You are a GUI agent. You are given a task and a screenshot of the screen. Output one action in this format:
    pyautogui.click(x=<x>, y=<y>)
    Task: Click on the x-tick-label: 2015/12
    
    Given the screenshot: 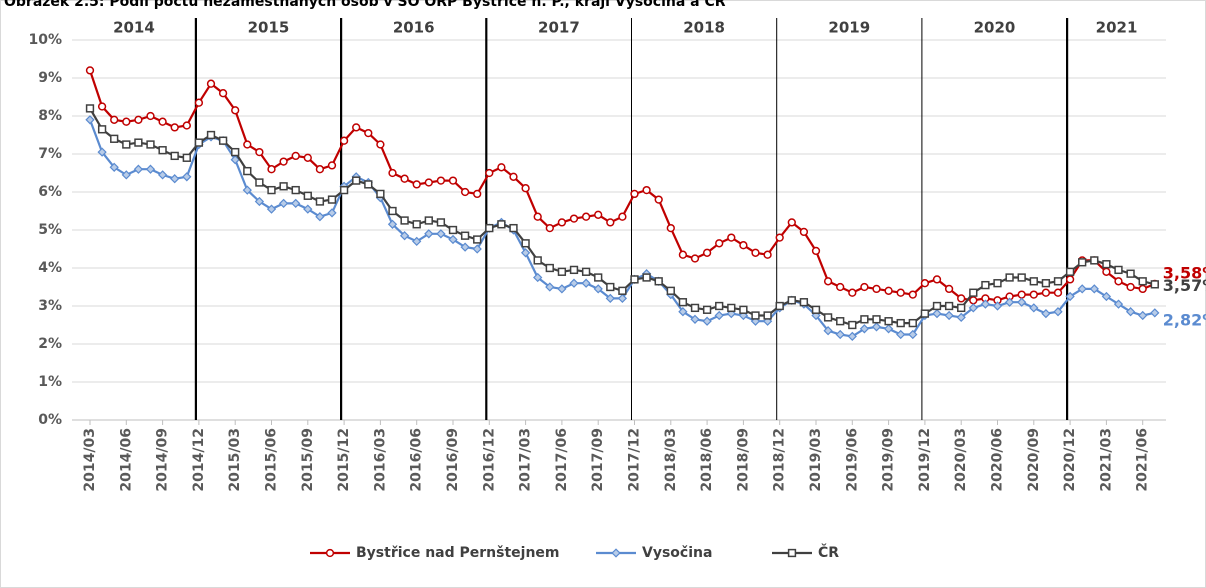 What is the action you would take?
    pyautogui.click(x=344, y=460)
    